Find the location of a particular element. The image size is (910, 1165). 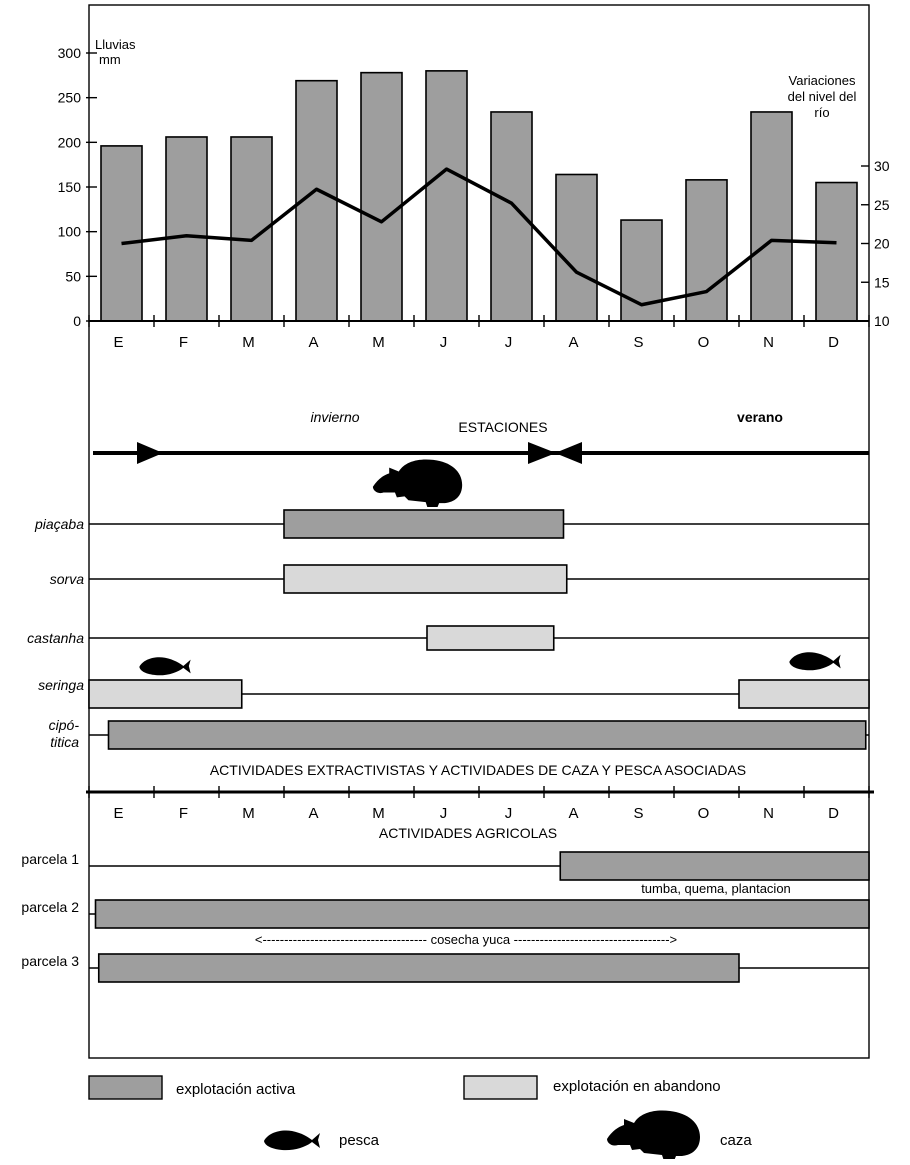

extractive-label: castanha is located at coordinates (55, 638).